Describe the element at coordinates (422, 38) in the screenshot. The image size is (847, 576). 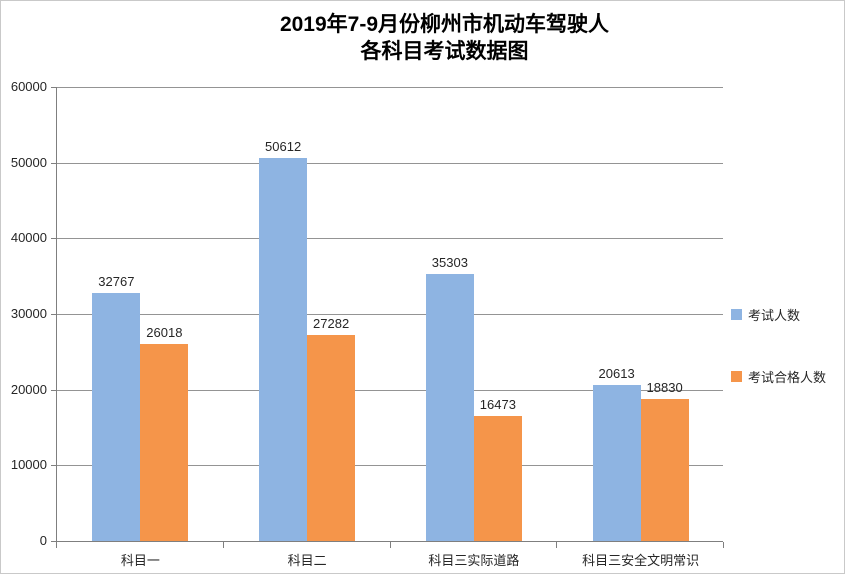
I see `chart-title: 2019年7-9月份柳州市机动车驾驶人 各科目考试数据图` at that location.